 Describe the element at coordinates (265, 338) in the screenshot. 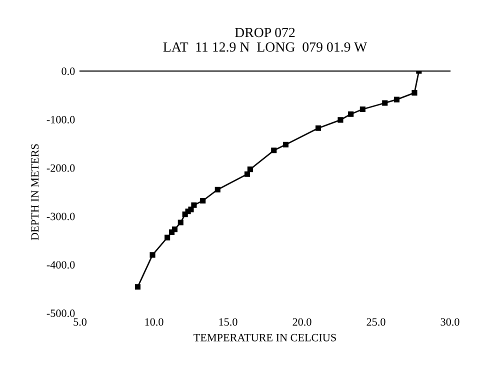

I see `x-axis-title: TEMPERATURE IN CELCIUS` at that location.